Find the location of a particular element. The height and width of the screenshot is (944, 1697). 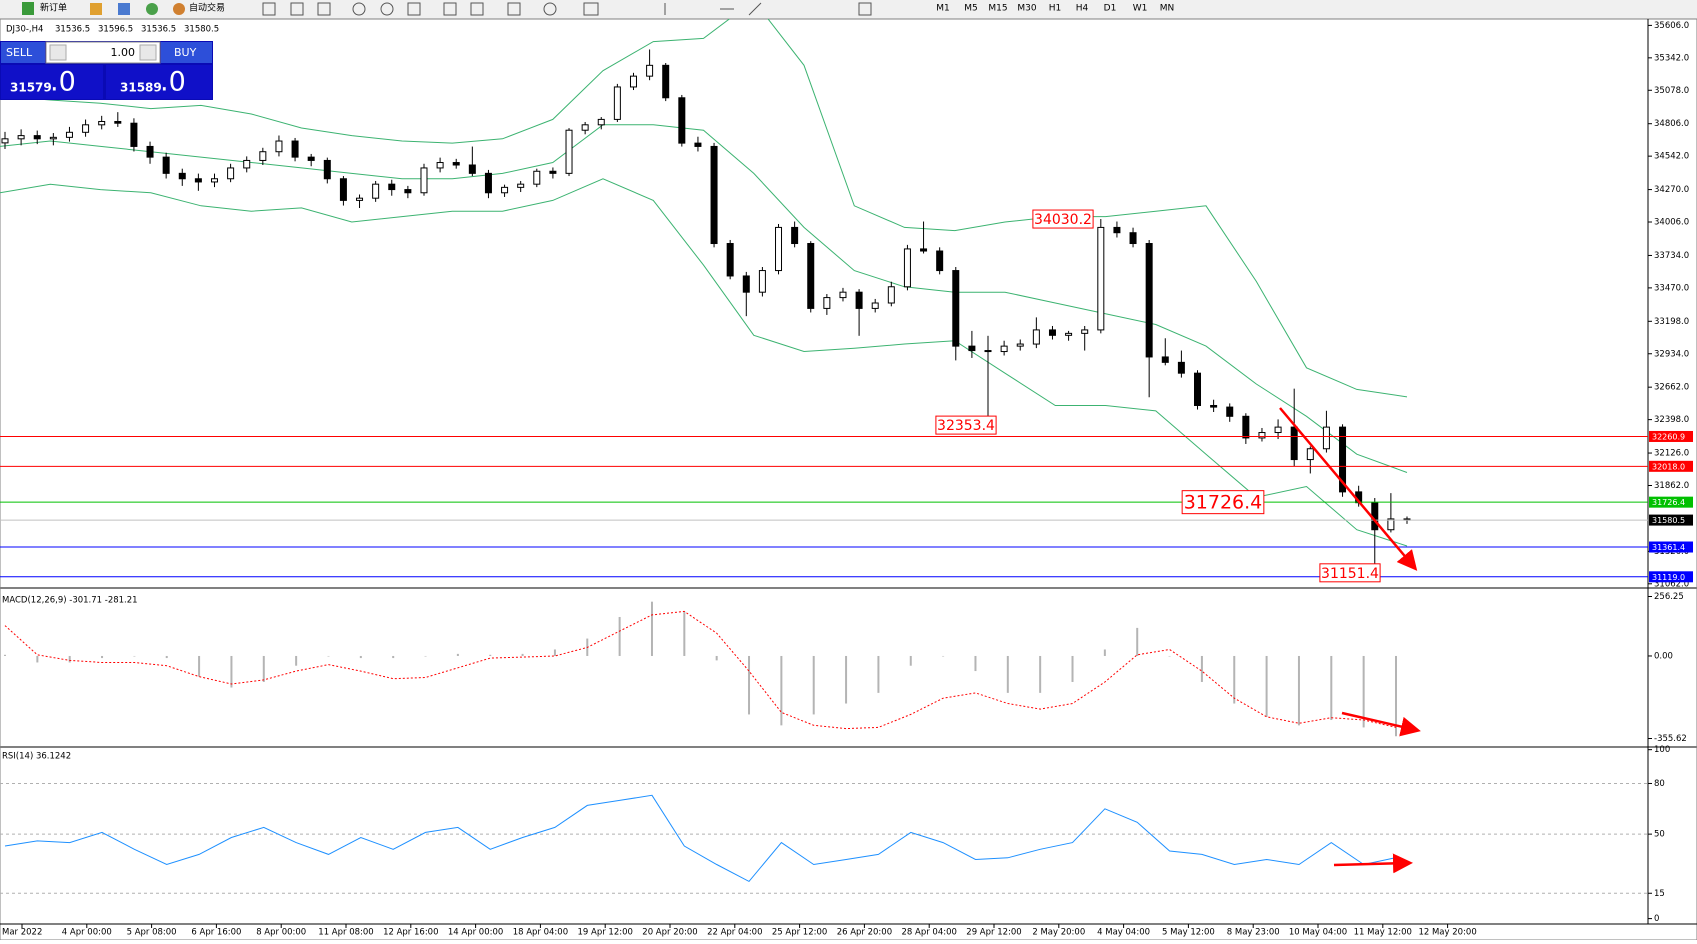

auto-trading-button: 自动交易 is located at coordinates (207, 8).